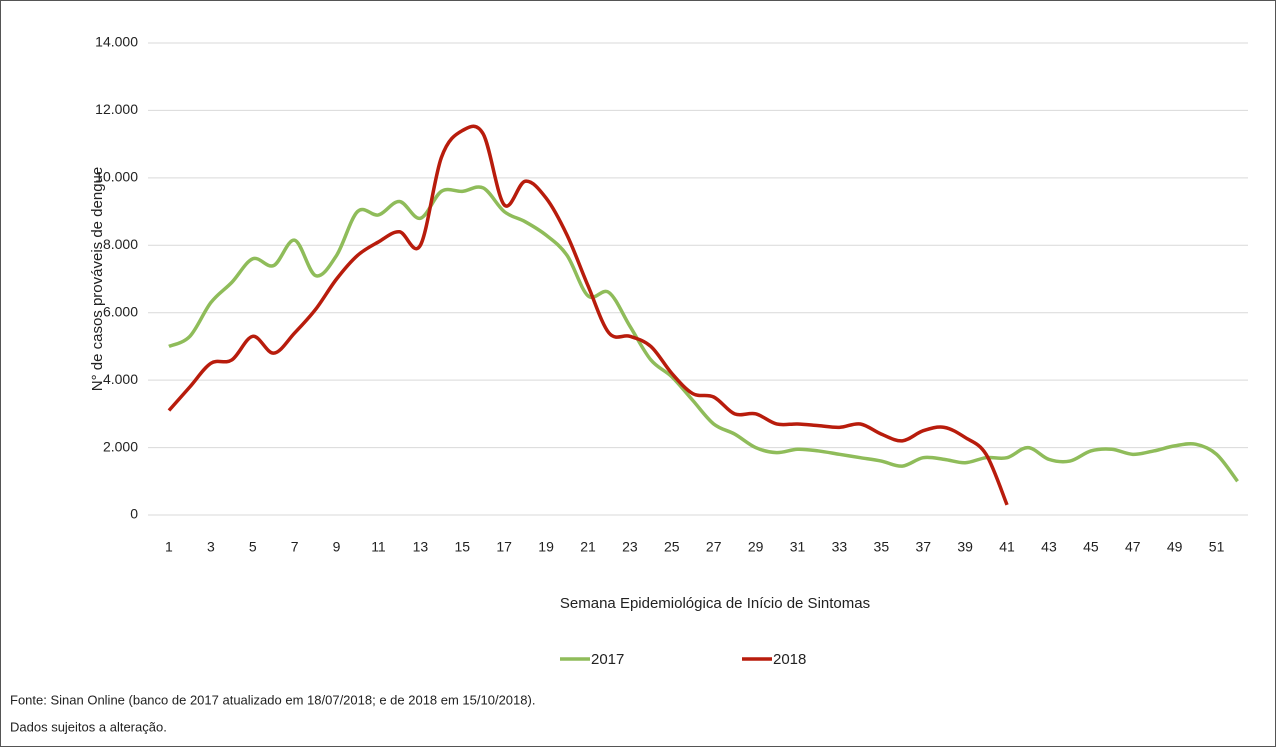 Image resolution: width=1276 pixels, height=747 pixels. What do you see at coordinates (1091, 547) in the screenshot?
I see `x-tick-label: 45` at bounding box center [1091, 547].